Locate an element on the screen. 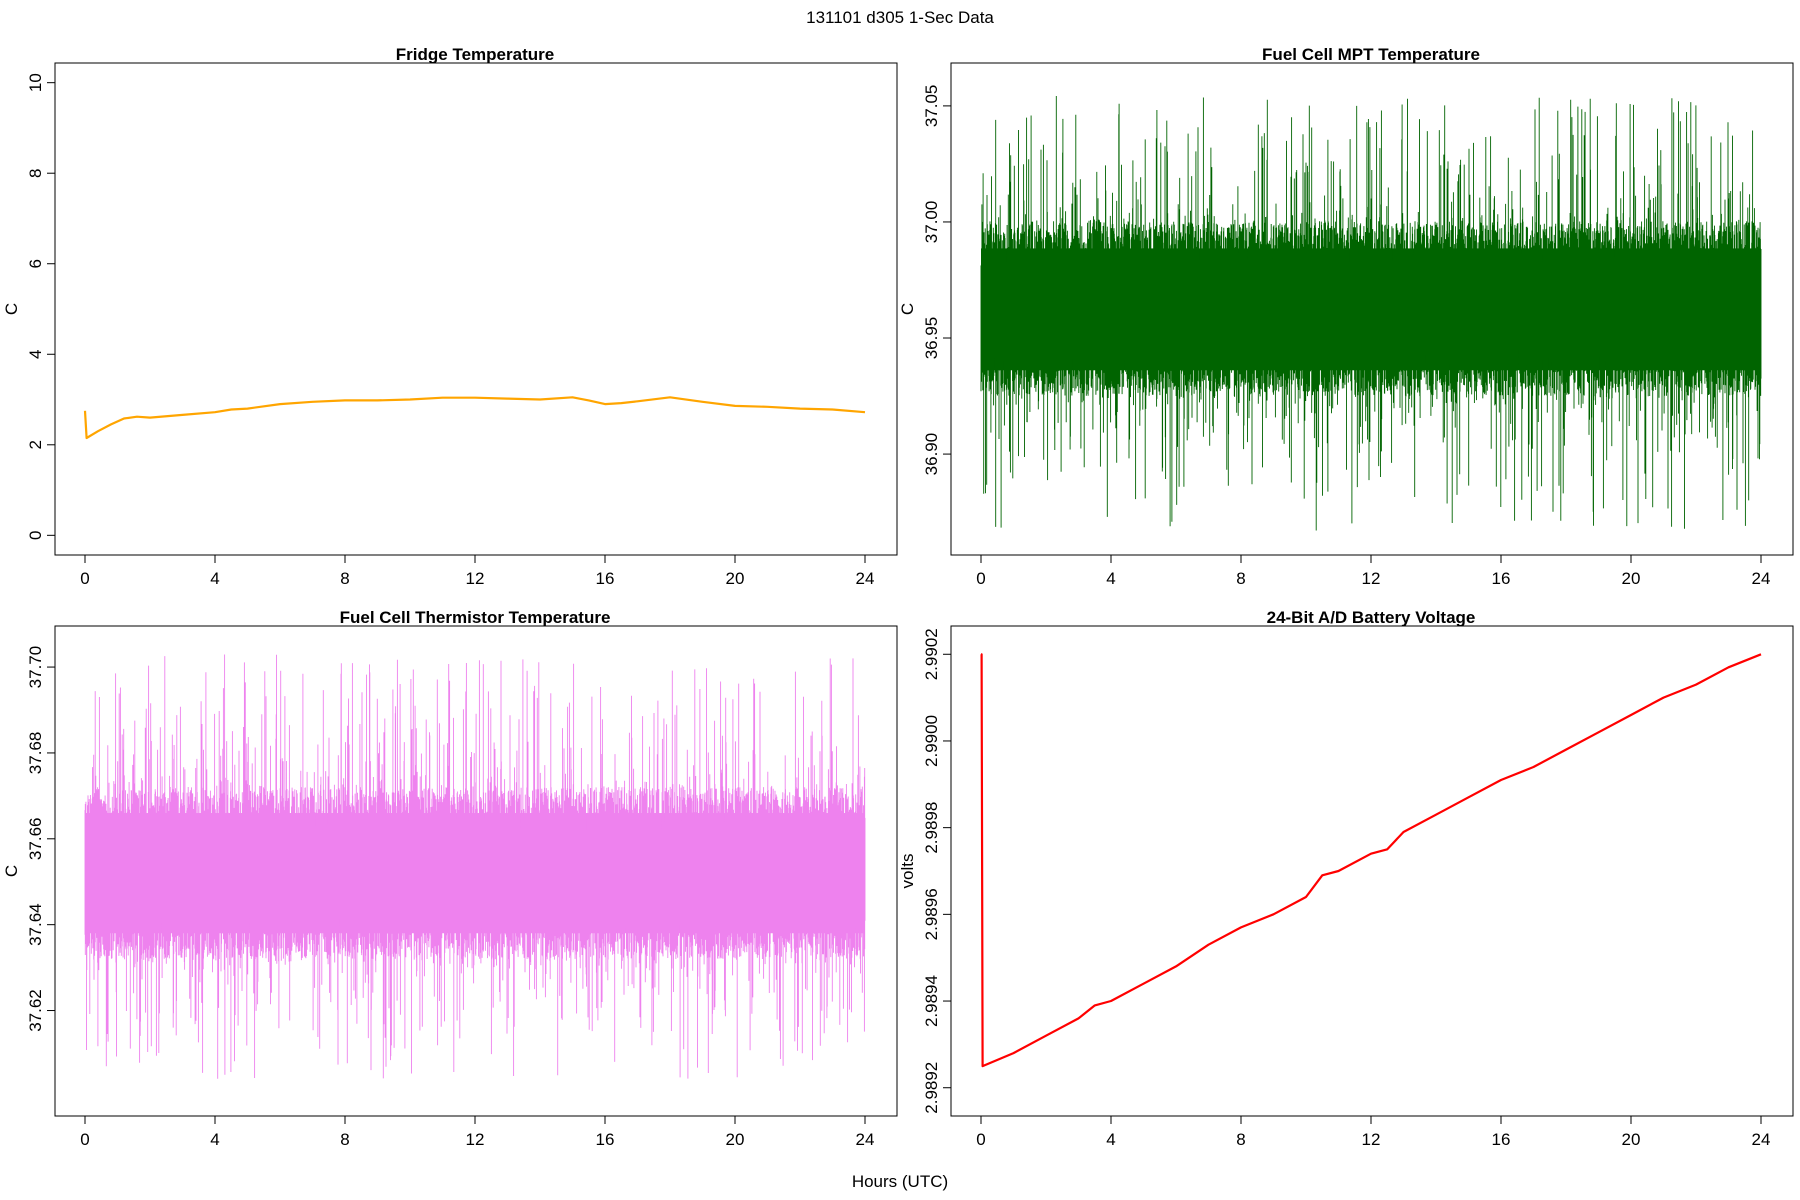 The height and width of the screenshot is (1200, 1800). y-tick-label: 37.05 is located at coordinates (931, 106).